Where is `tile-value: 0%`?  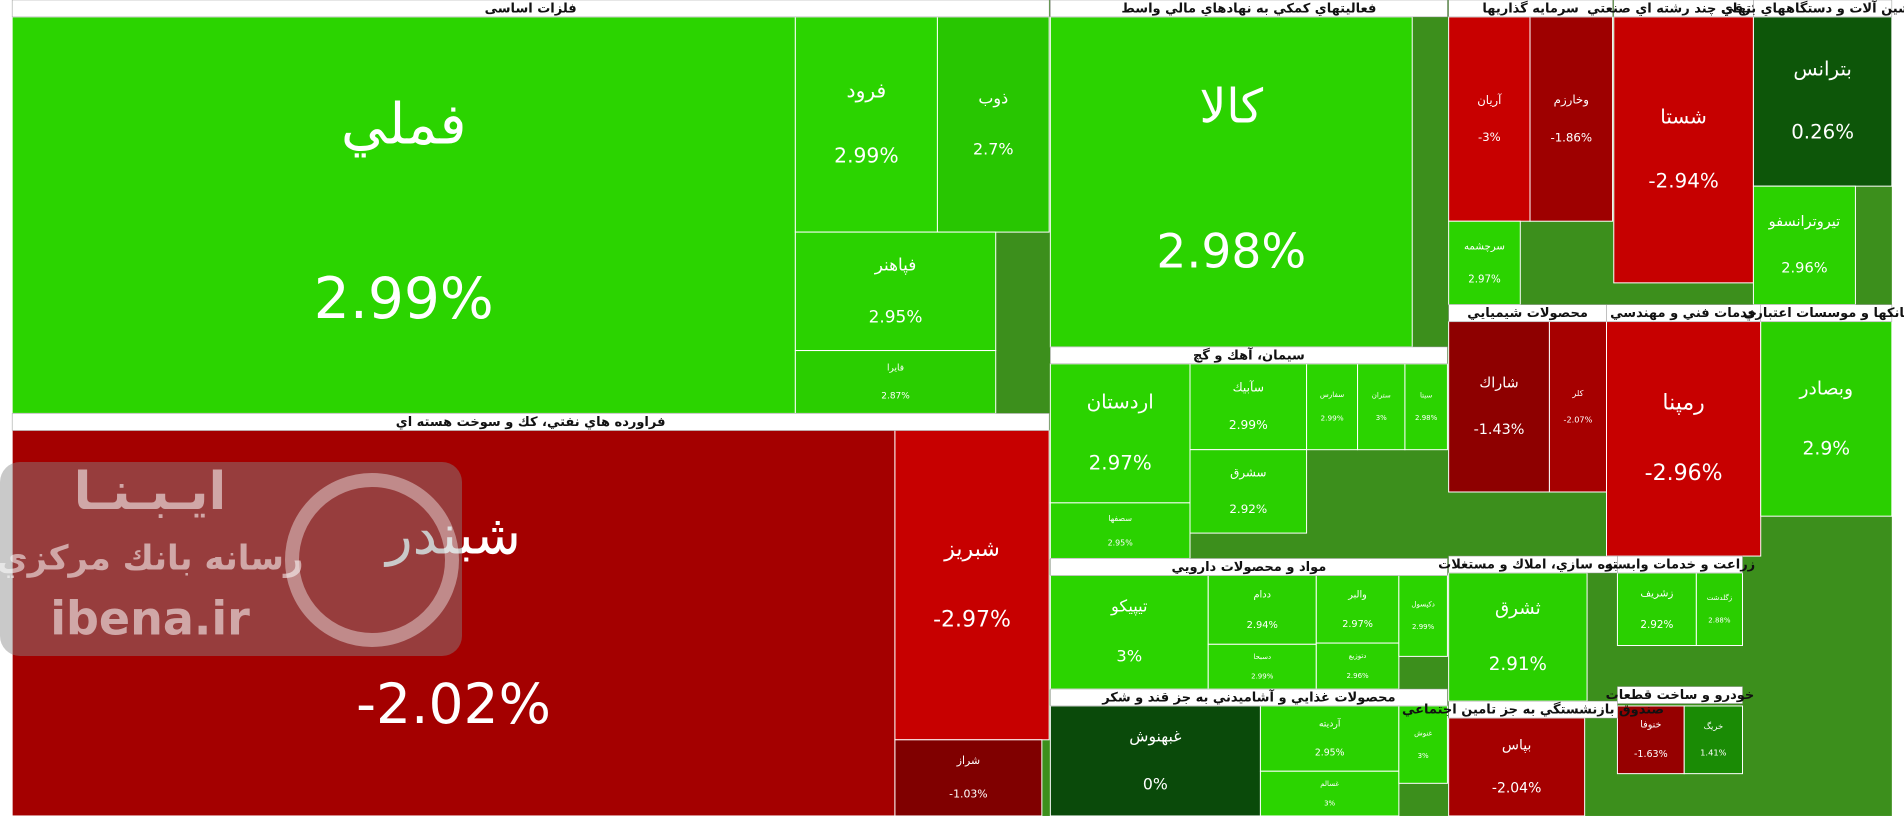
tile-value: 0% is located at coordinates (1155, 784).